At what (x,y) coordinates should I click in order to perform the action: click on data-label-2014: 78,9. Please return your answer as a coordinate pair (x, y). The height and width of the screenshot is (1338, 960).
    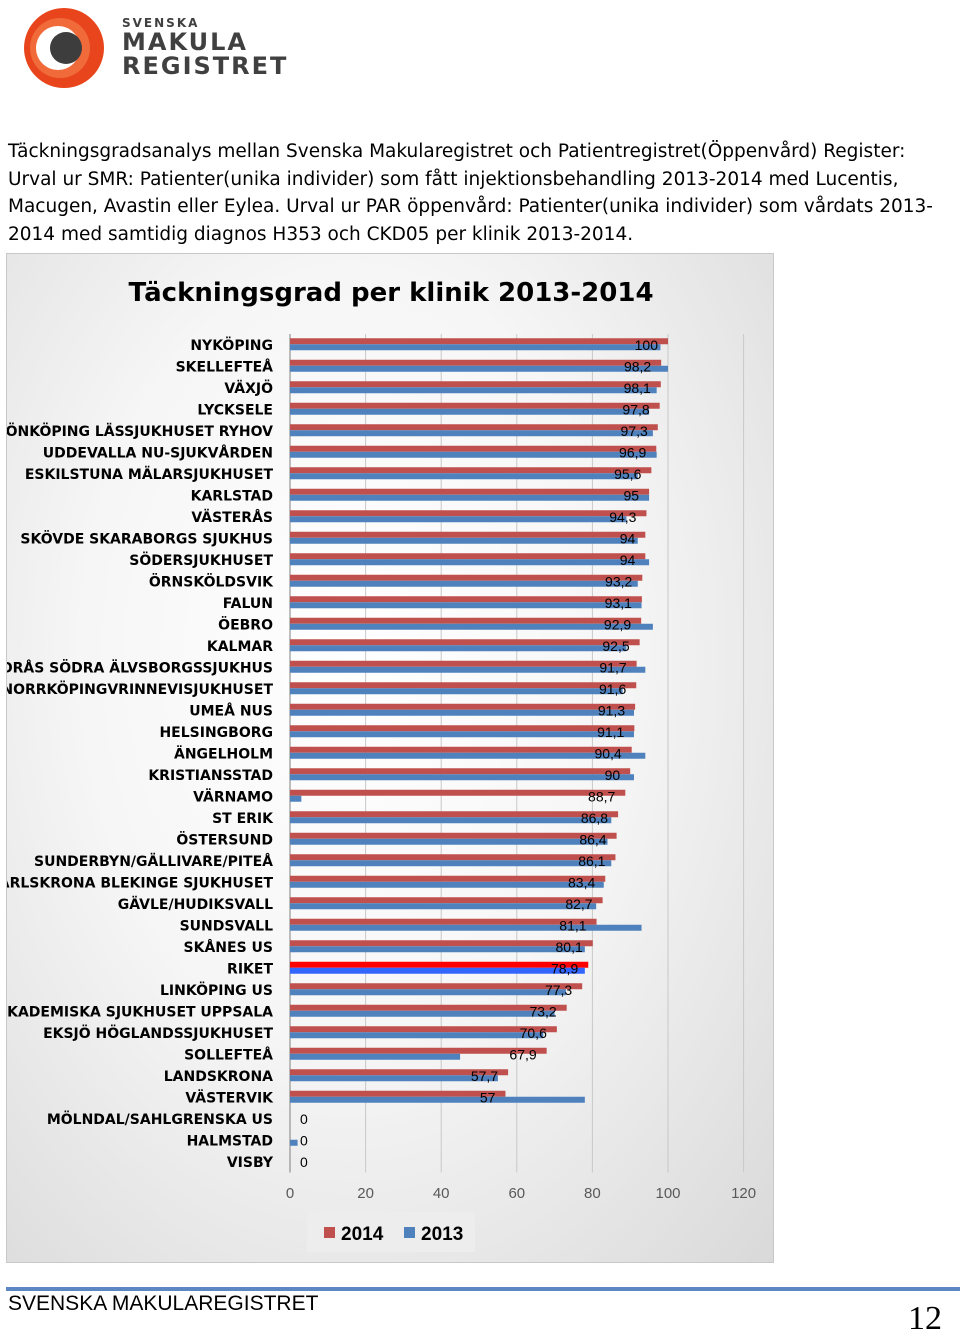
    Looking at the image, I should click on (564, 968).